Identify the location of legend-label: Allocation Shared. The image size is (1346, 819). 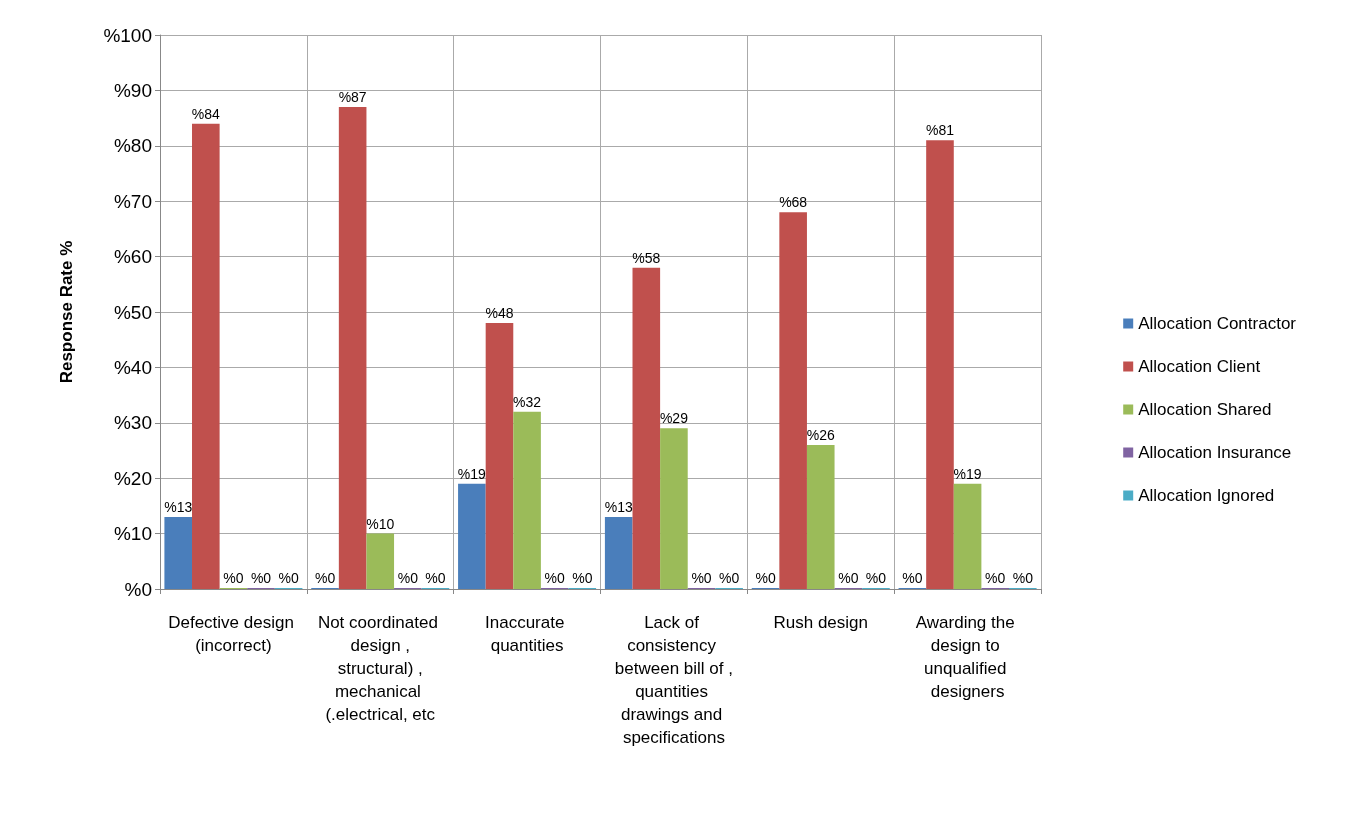
(1205, 409).